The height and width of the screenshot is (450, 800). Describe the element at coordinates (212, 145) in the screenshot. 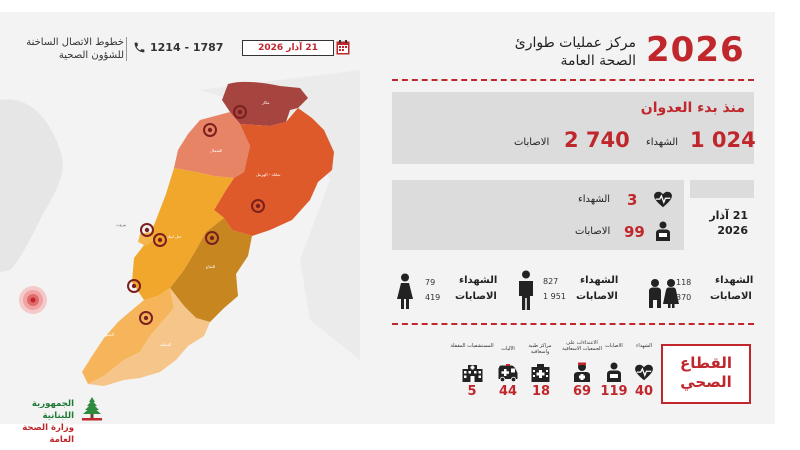

I see `district-north` at that location.